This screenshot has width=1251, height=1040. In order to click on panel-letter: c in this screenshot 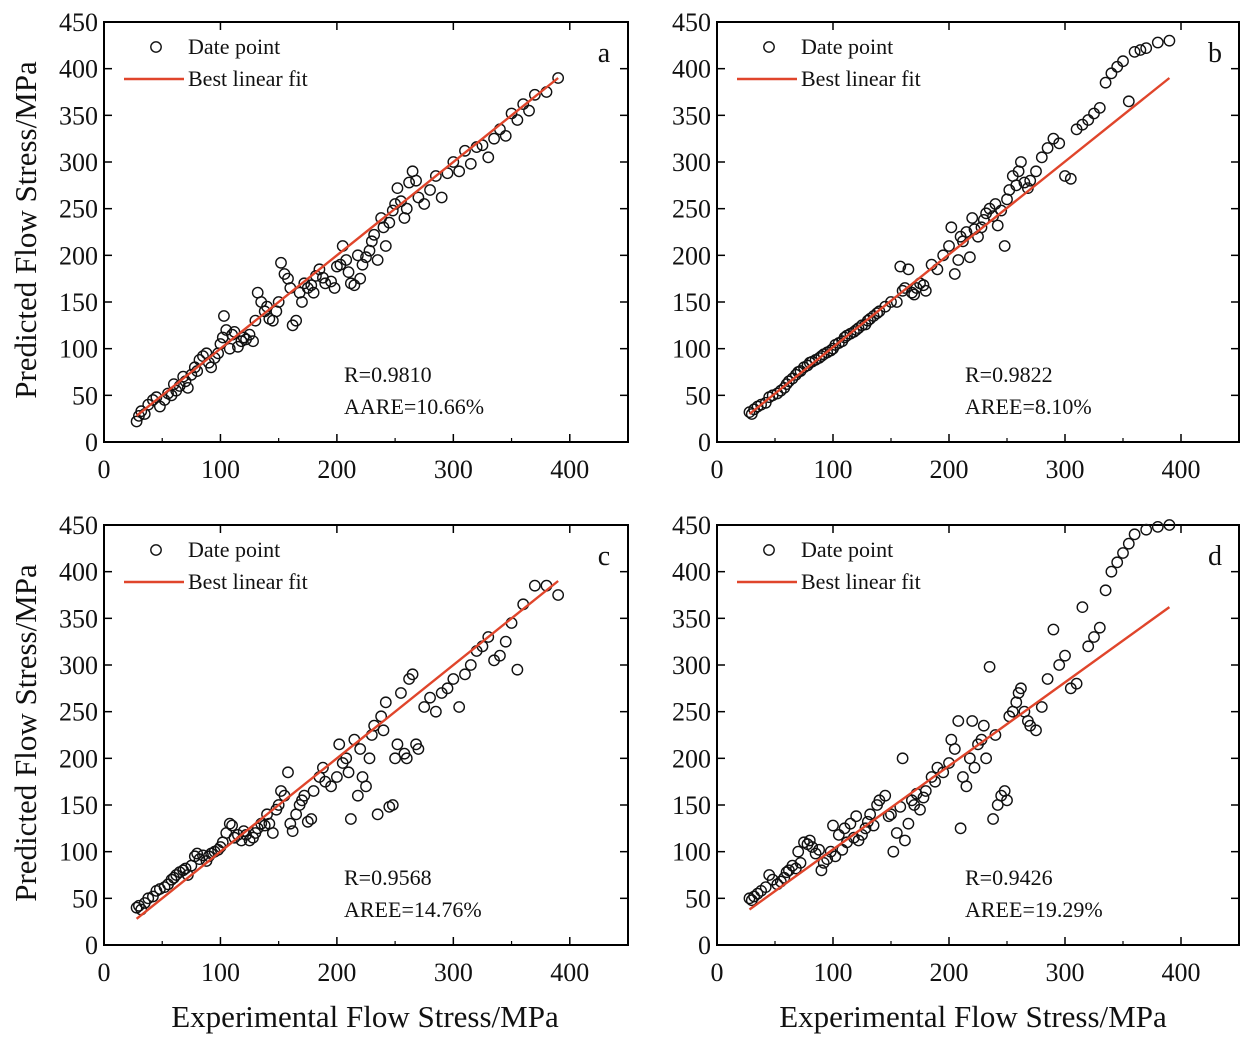, I will do `click(604, 556)`.